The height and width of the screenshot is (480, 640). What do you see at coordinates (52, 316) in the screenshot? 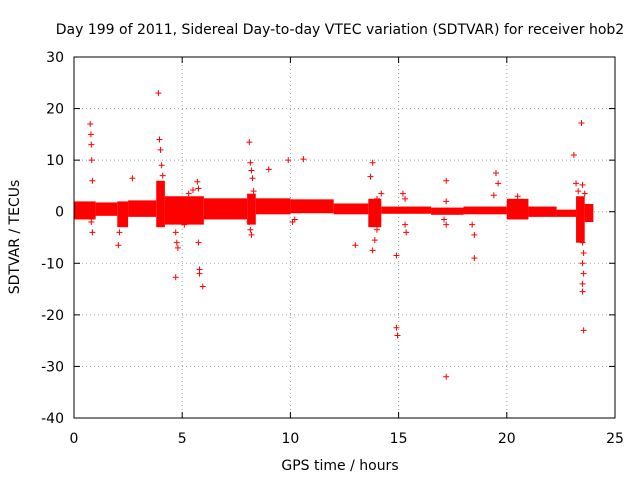
I see `y-tick-label: -20` at bounding box center [52, 316].